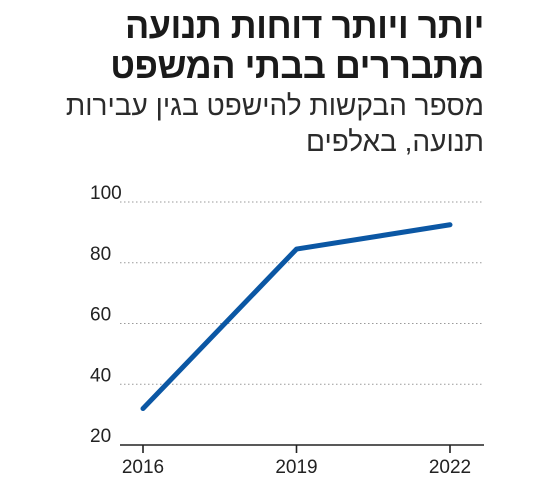  I want to click on y-tick-label: 60, so click(100, 315).